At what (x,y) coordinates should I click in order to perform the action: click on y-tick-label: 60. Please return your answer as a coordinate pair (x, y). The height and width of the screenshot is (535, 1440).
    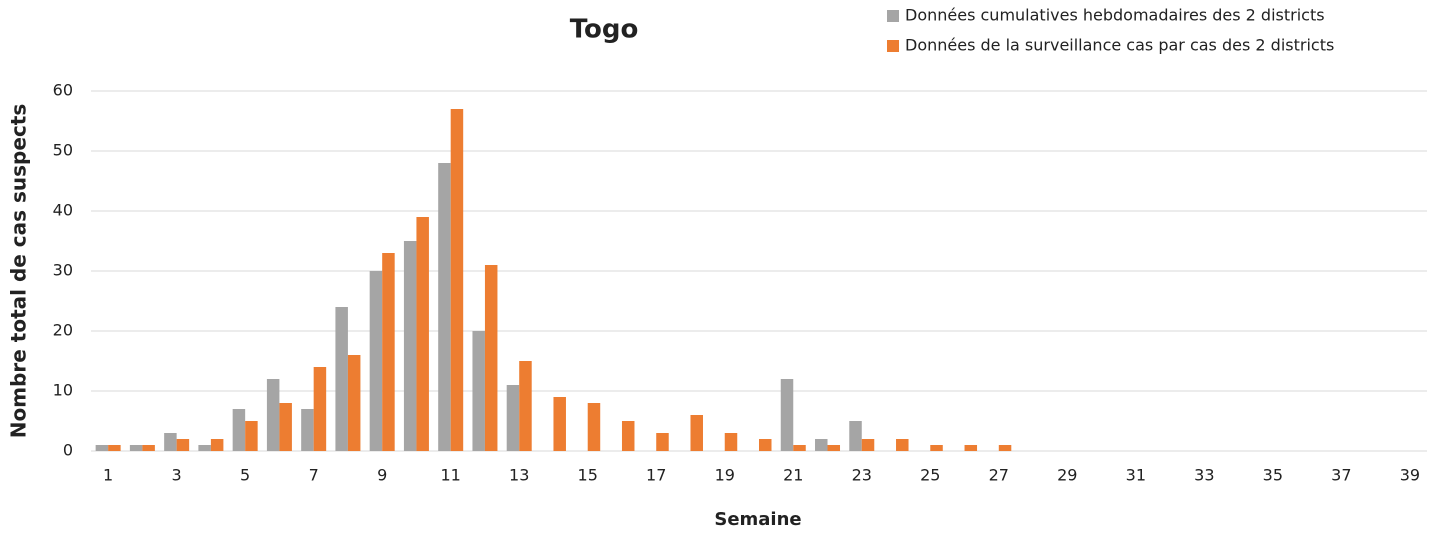
    Looking at the image, I should click on (63, 90).